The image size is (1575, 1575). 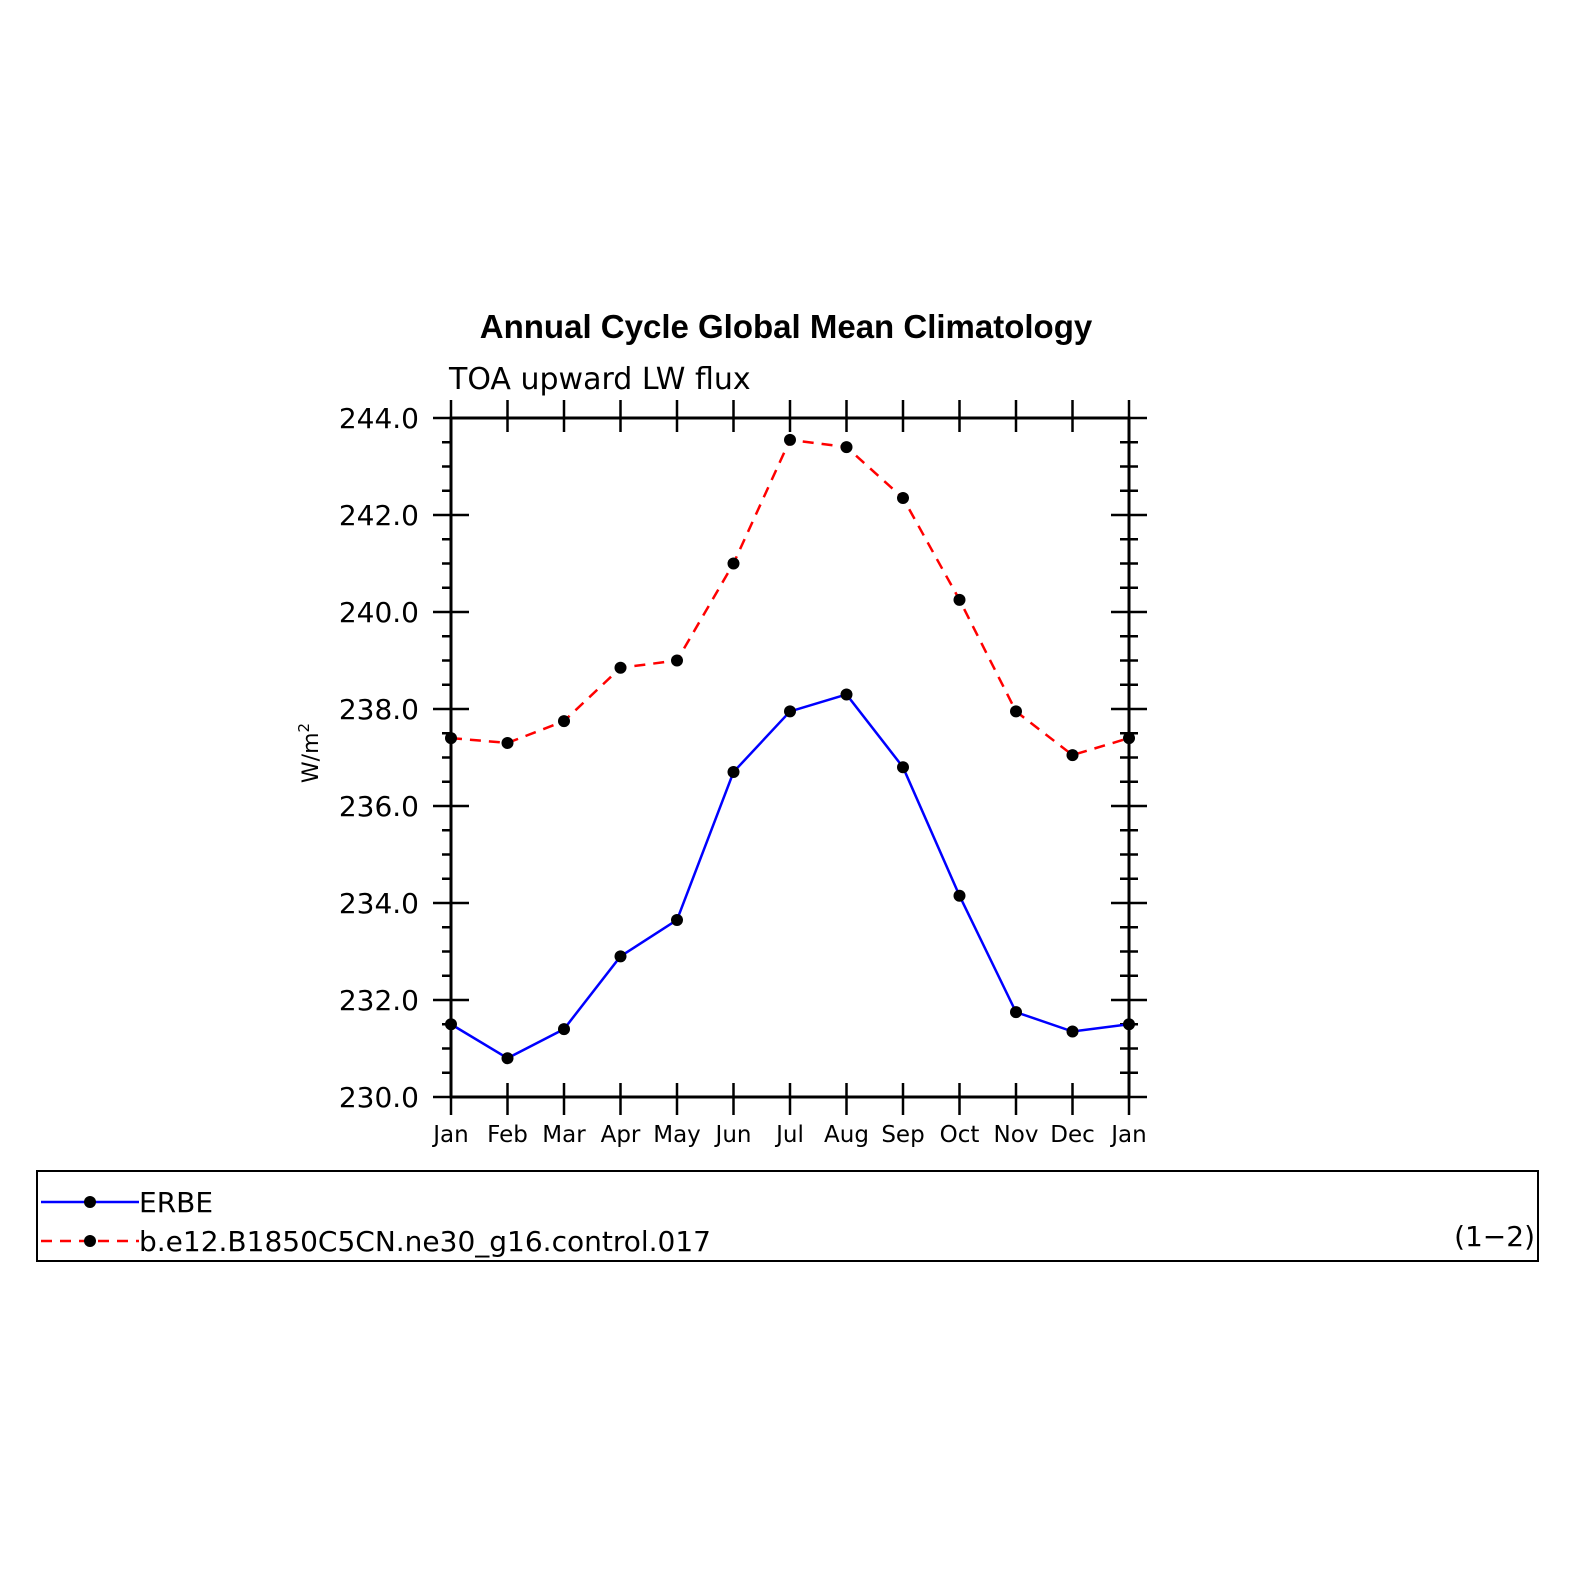 I want to click on x-tick-label: Jun, so click(x=733, y=1135).